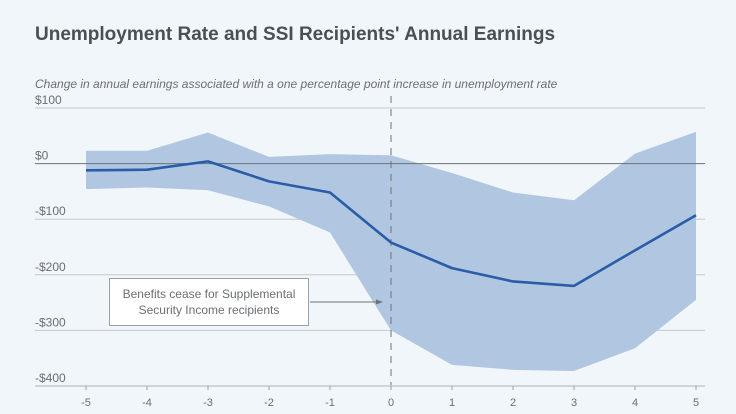  I want to click on y-tick-label: -$300, so click(50, 322).